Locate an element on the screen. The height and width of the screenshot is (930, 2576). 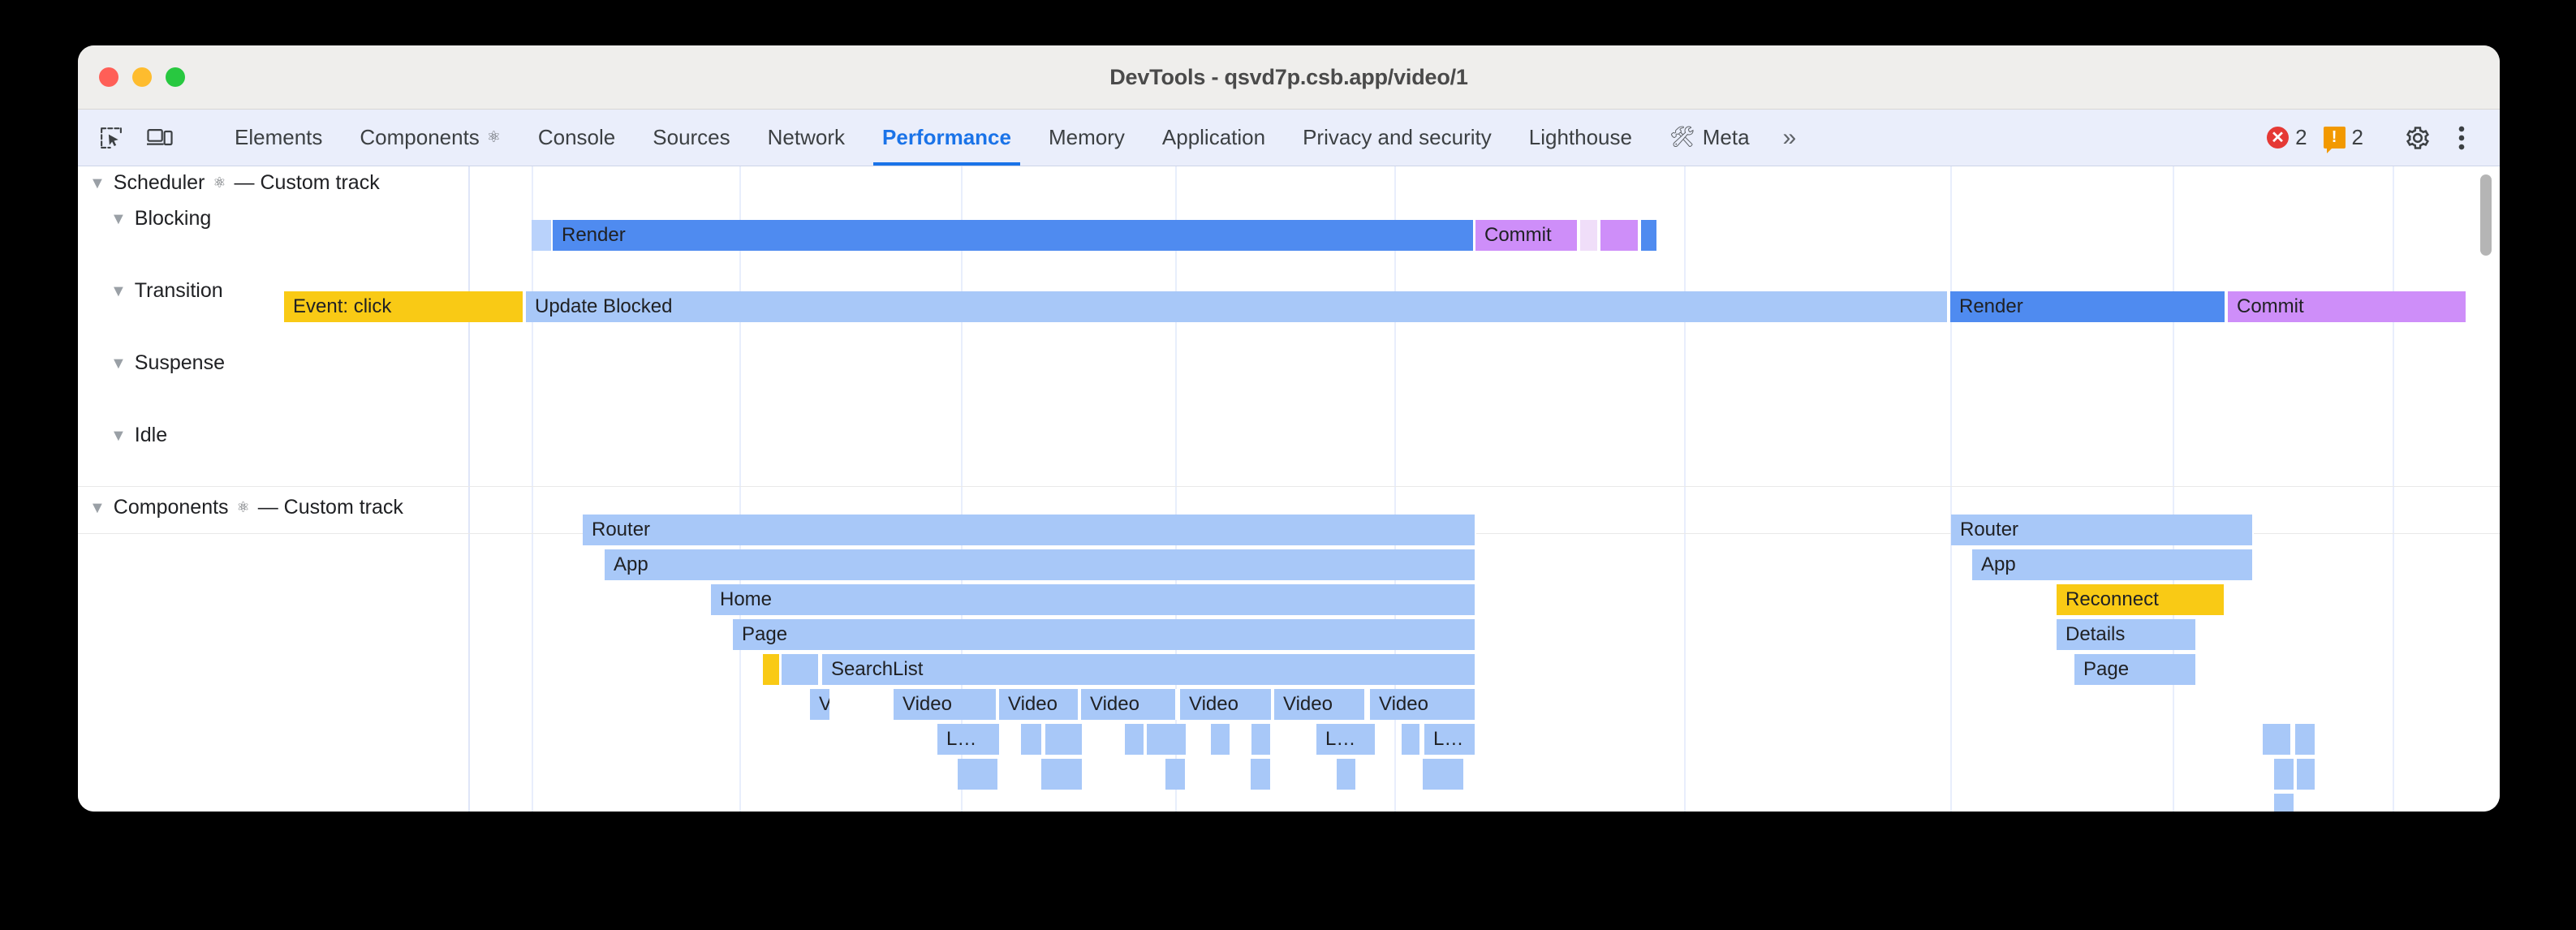
tab-lighthouse: Lighthouse is located at coordinates (1581, 138).